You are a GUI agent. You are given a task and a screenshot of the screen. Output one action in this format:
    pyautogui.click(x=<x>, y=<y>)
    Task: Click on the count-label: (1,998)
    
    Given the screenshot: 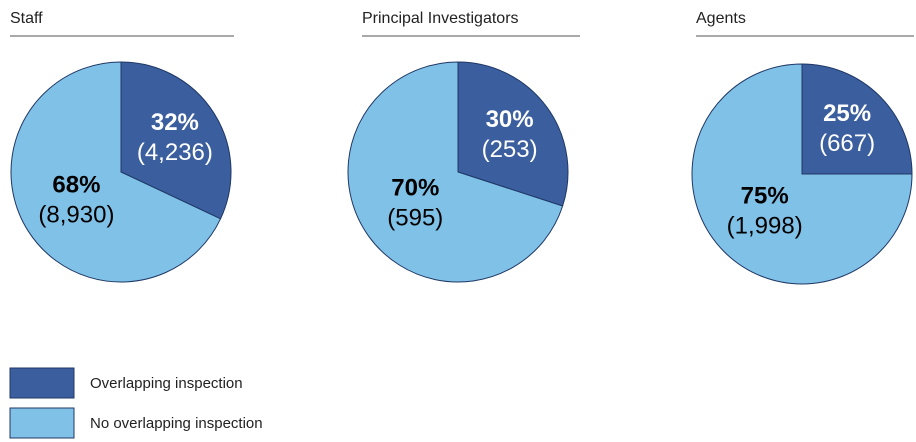 What is the action you would take?
    pyautogui.click(x=765, y=226)
    